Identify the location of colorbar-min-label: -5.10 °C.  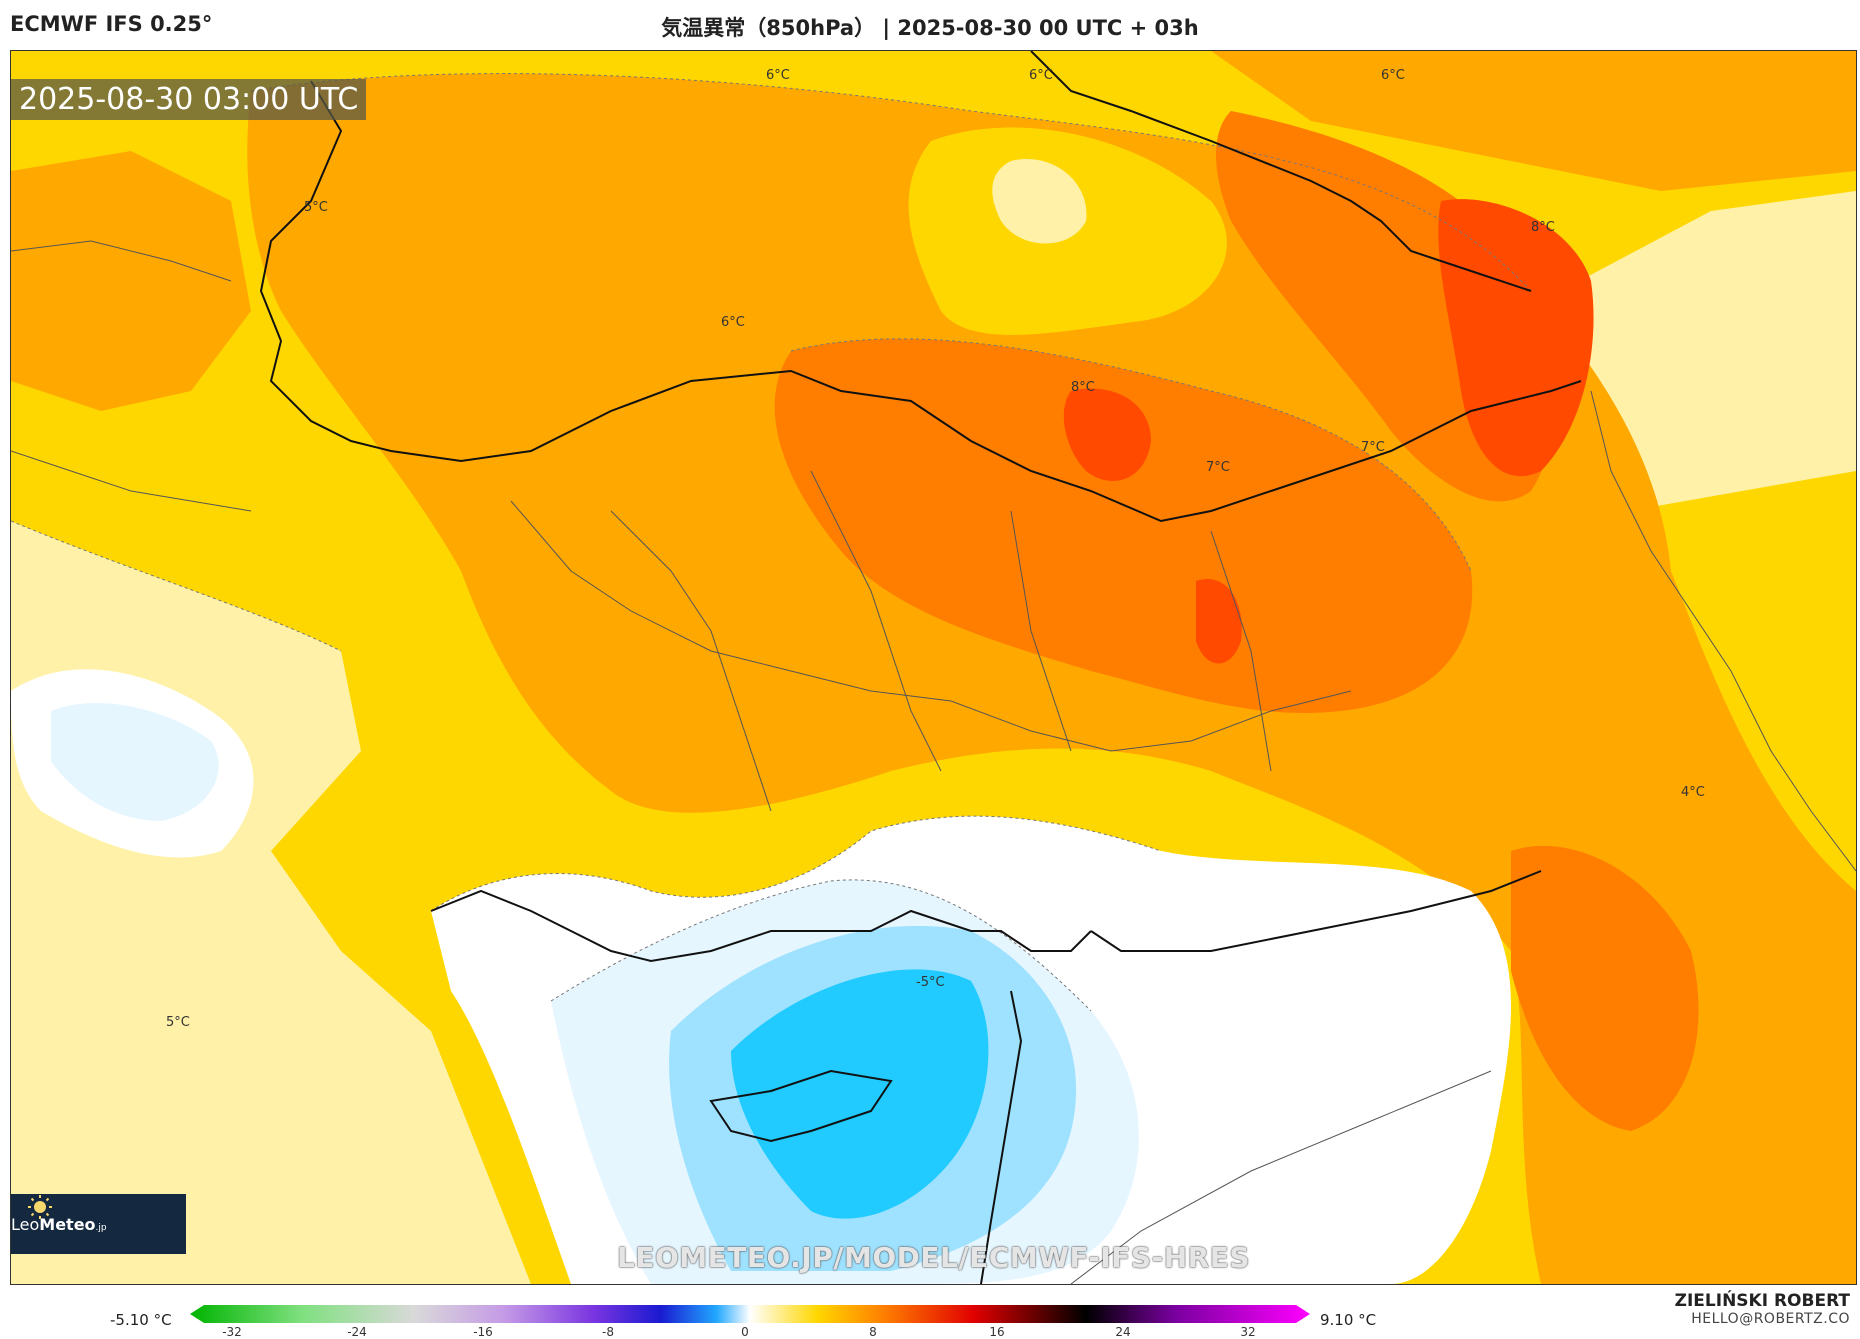
(141, 1320).